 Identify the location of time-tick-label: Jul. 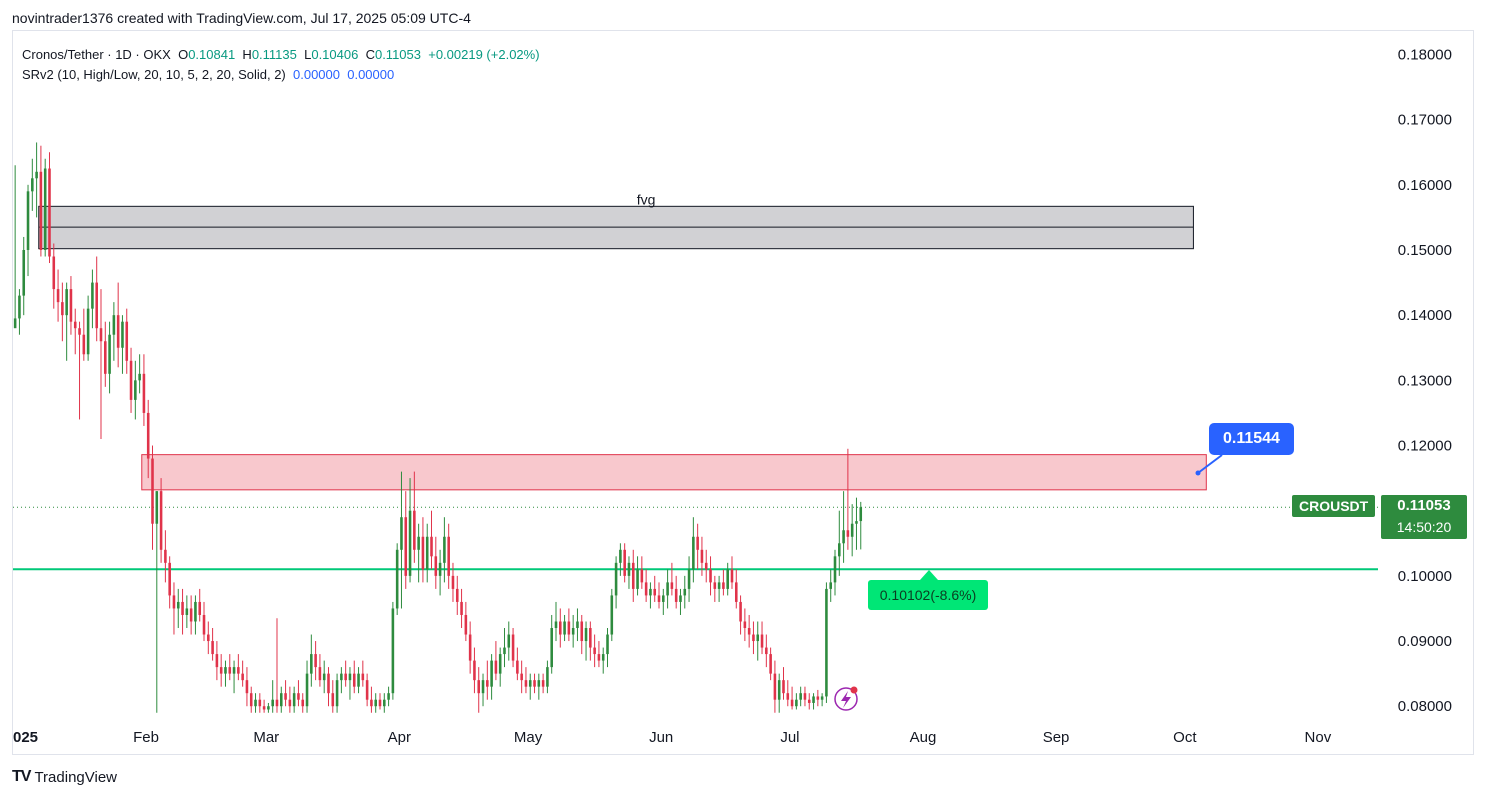
(789, 737).